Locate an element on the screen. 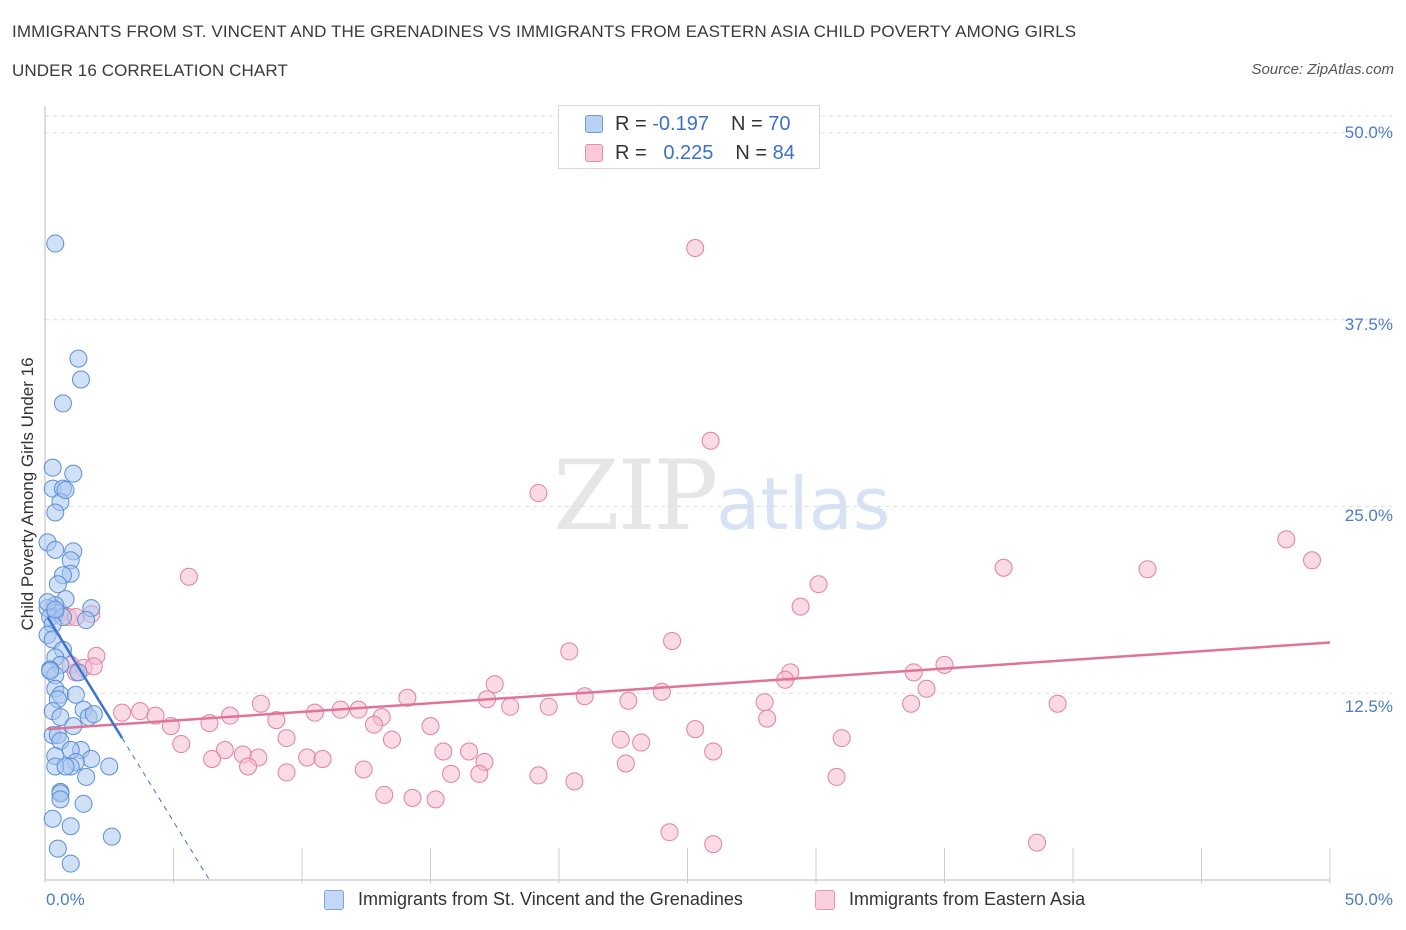 The image size is (1406, 930). stats-row-eastern-asia: R = 0.225 N = 84 is located at coordinates (690, 153).